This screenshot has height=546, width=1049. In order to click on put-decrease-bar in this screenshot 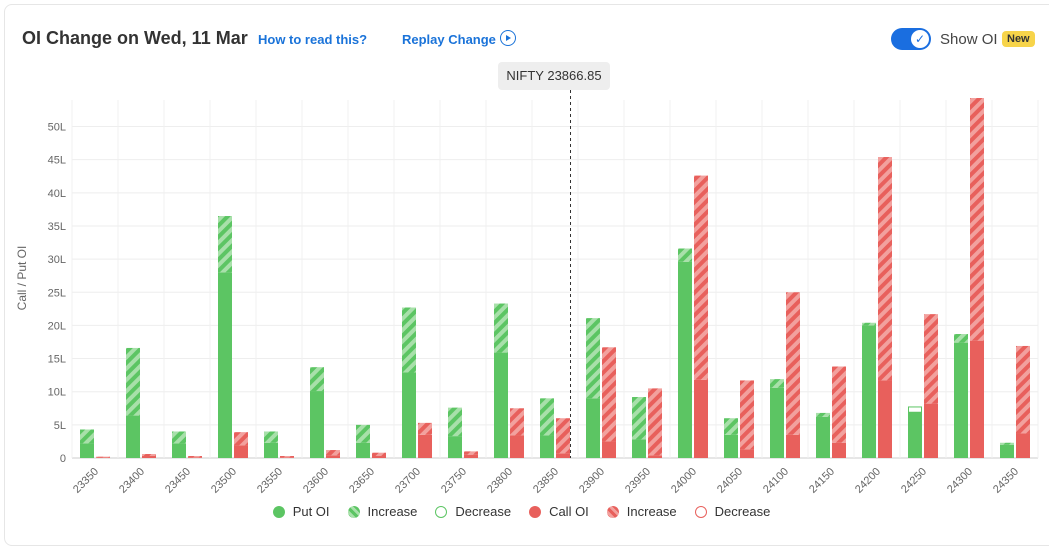, I will do `click(915, 409)`.